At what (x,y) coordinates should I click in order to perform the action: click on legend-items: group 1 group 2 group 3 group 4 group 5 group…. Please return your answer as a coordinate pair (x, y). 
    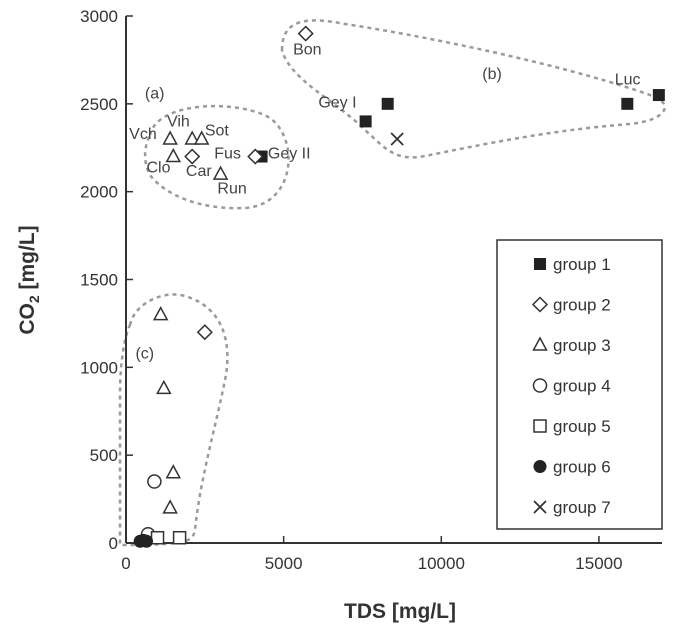
    Looking at the image, I should click on (571, 386).